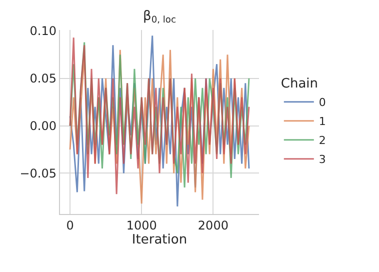 The height and width of the screenshot is (272, 379). What do you see at coordinates (322, 141) in the screenshot?
I see `legend-label: 2` at bounding box center [322, 141].